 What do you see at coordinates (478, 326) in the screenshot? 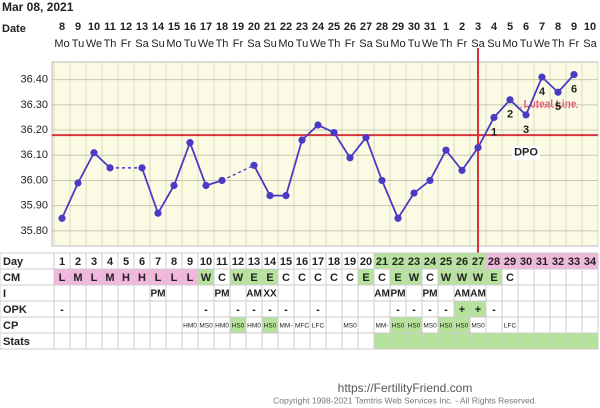
I see `table-cell-text: MS0` at bounding box center [478, 326].